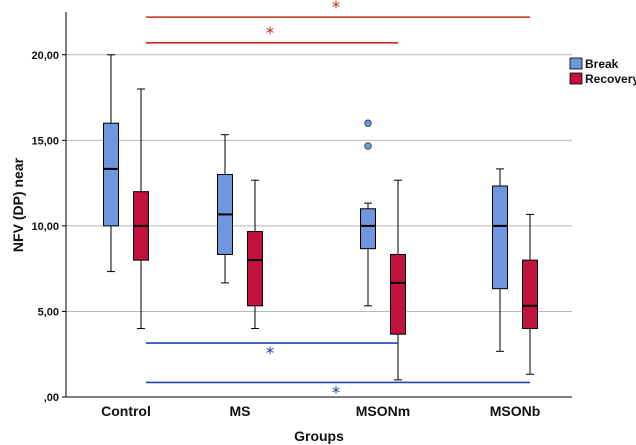 Image resolution: width=636 pixels, height=445 pixels. I want to click on box-break-control, so click(111, 163).